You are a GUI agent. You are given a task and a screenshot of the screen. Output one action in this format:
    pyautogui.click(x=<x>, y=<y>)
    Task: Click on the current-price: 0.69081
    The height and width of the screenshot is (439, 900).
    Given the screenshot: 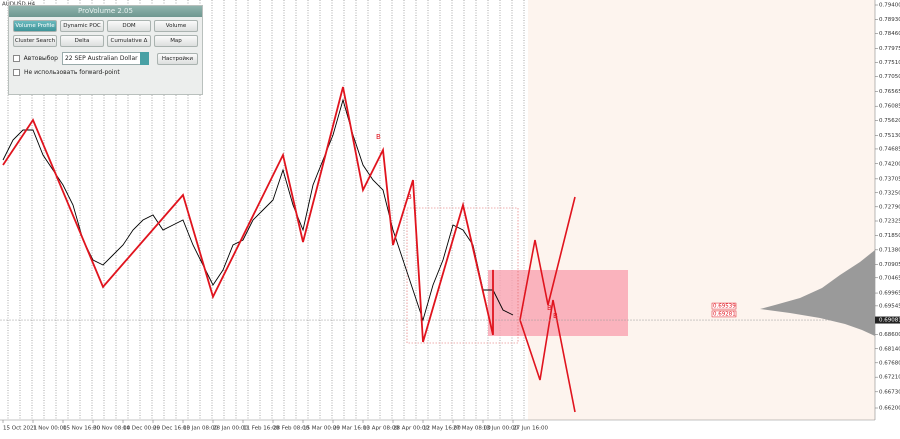 What is the action you would take?
    pyautogui.click(x=889, y=321)
    